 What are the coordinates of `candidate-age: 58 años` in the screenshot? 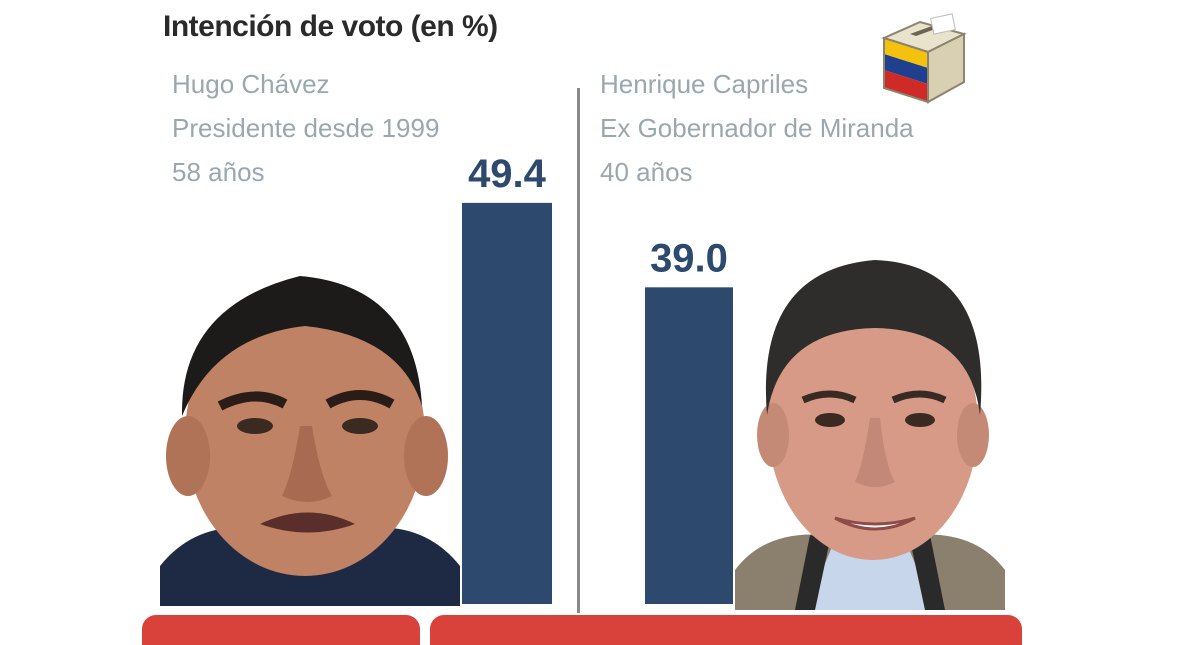 It's located at (218, 172).